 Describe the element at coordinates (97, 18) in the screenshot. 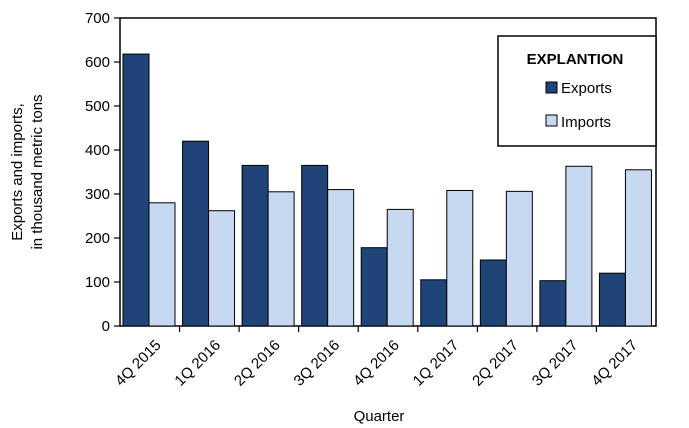

I see `y-tick-label: 700` at that location.